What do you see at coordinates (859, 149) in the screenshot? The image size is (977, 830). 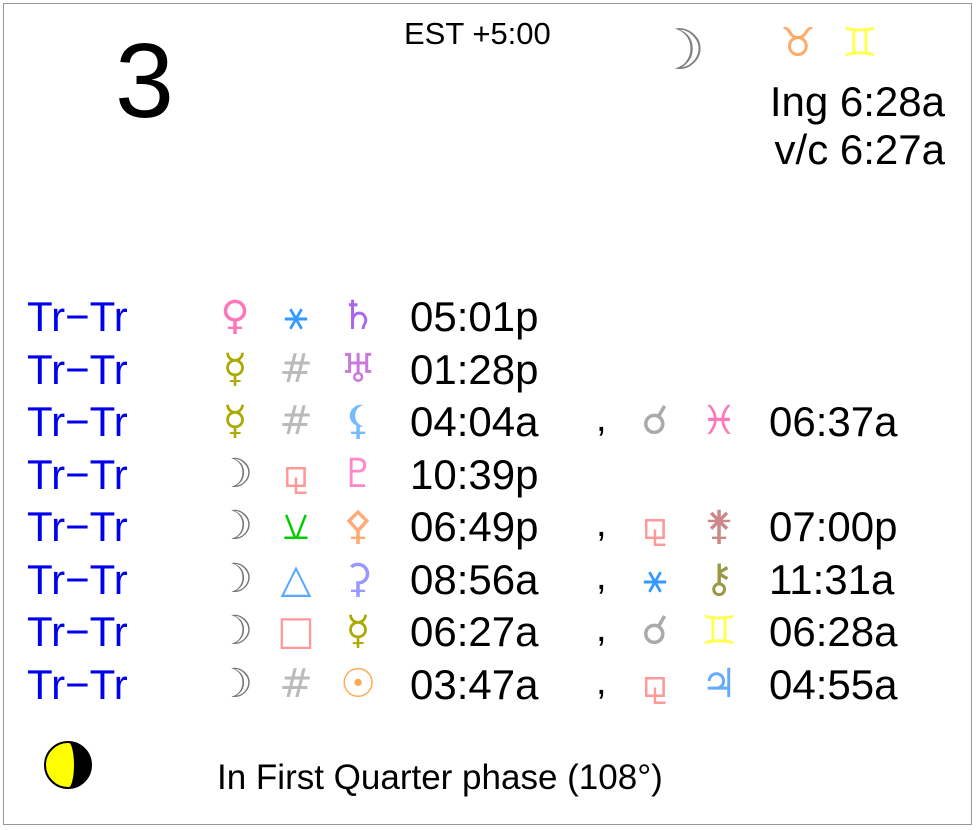 I see `void-of-course-time: v/c 6:27a` at bounding box center [859, 149].